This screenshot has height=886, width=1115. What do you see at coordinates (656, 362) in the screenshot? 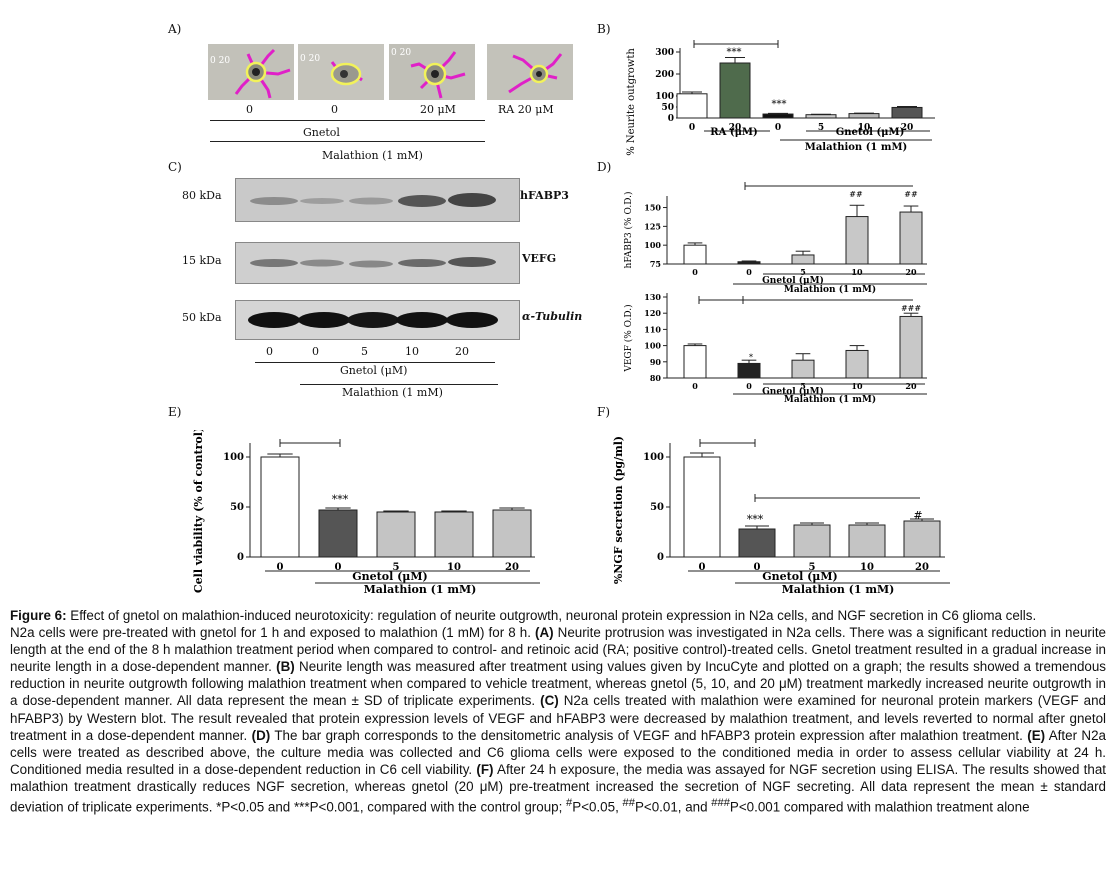
I see `y-tick-label: 90` at bounding box center [656, 362].